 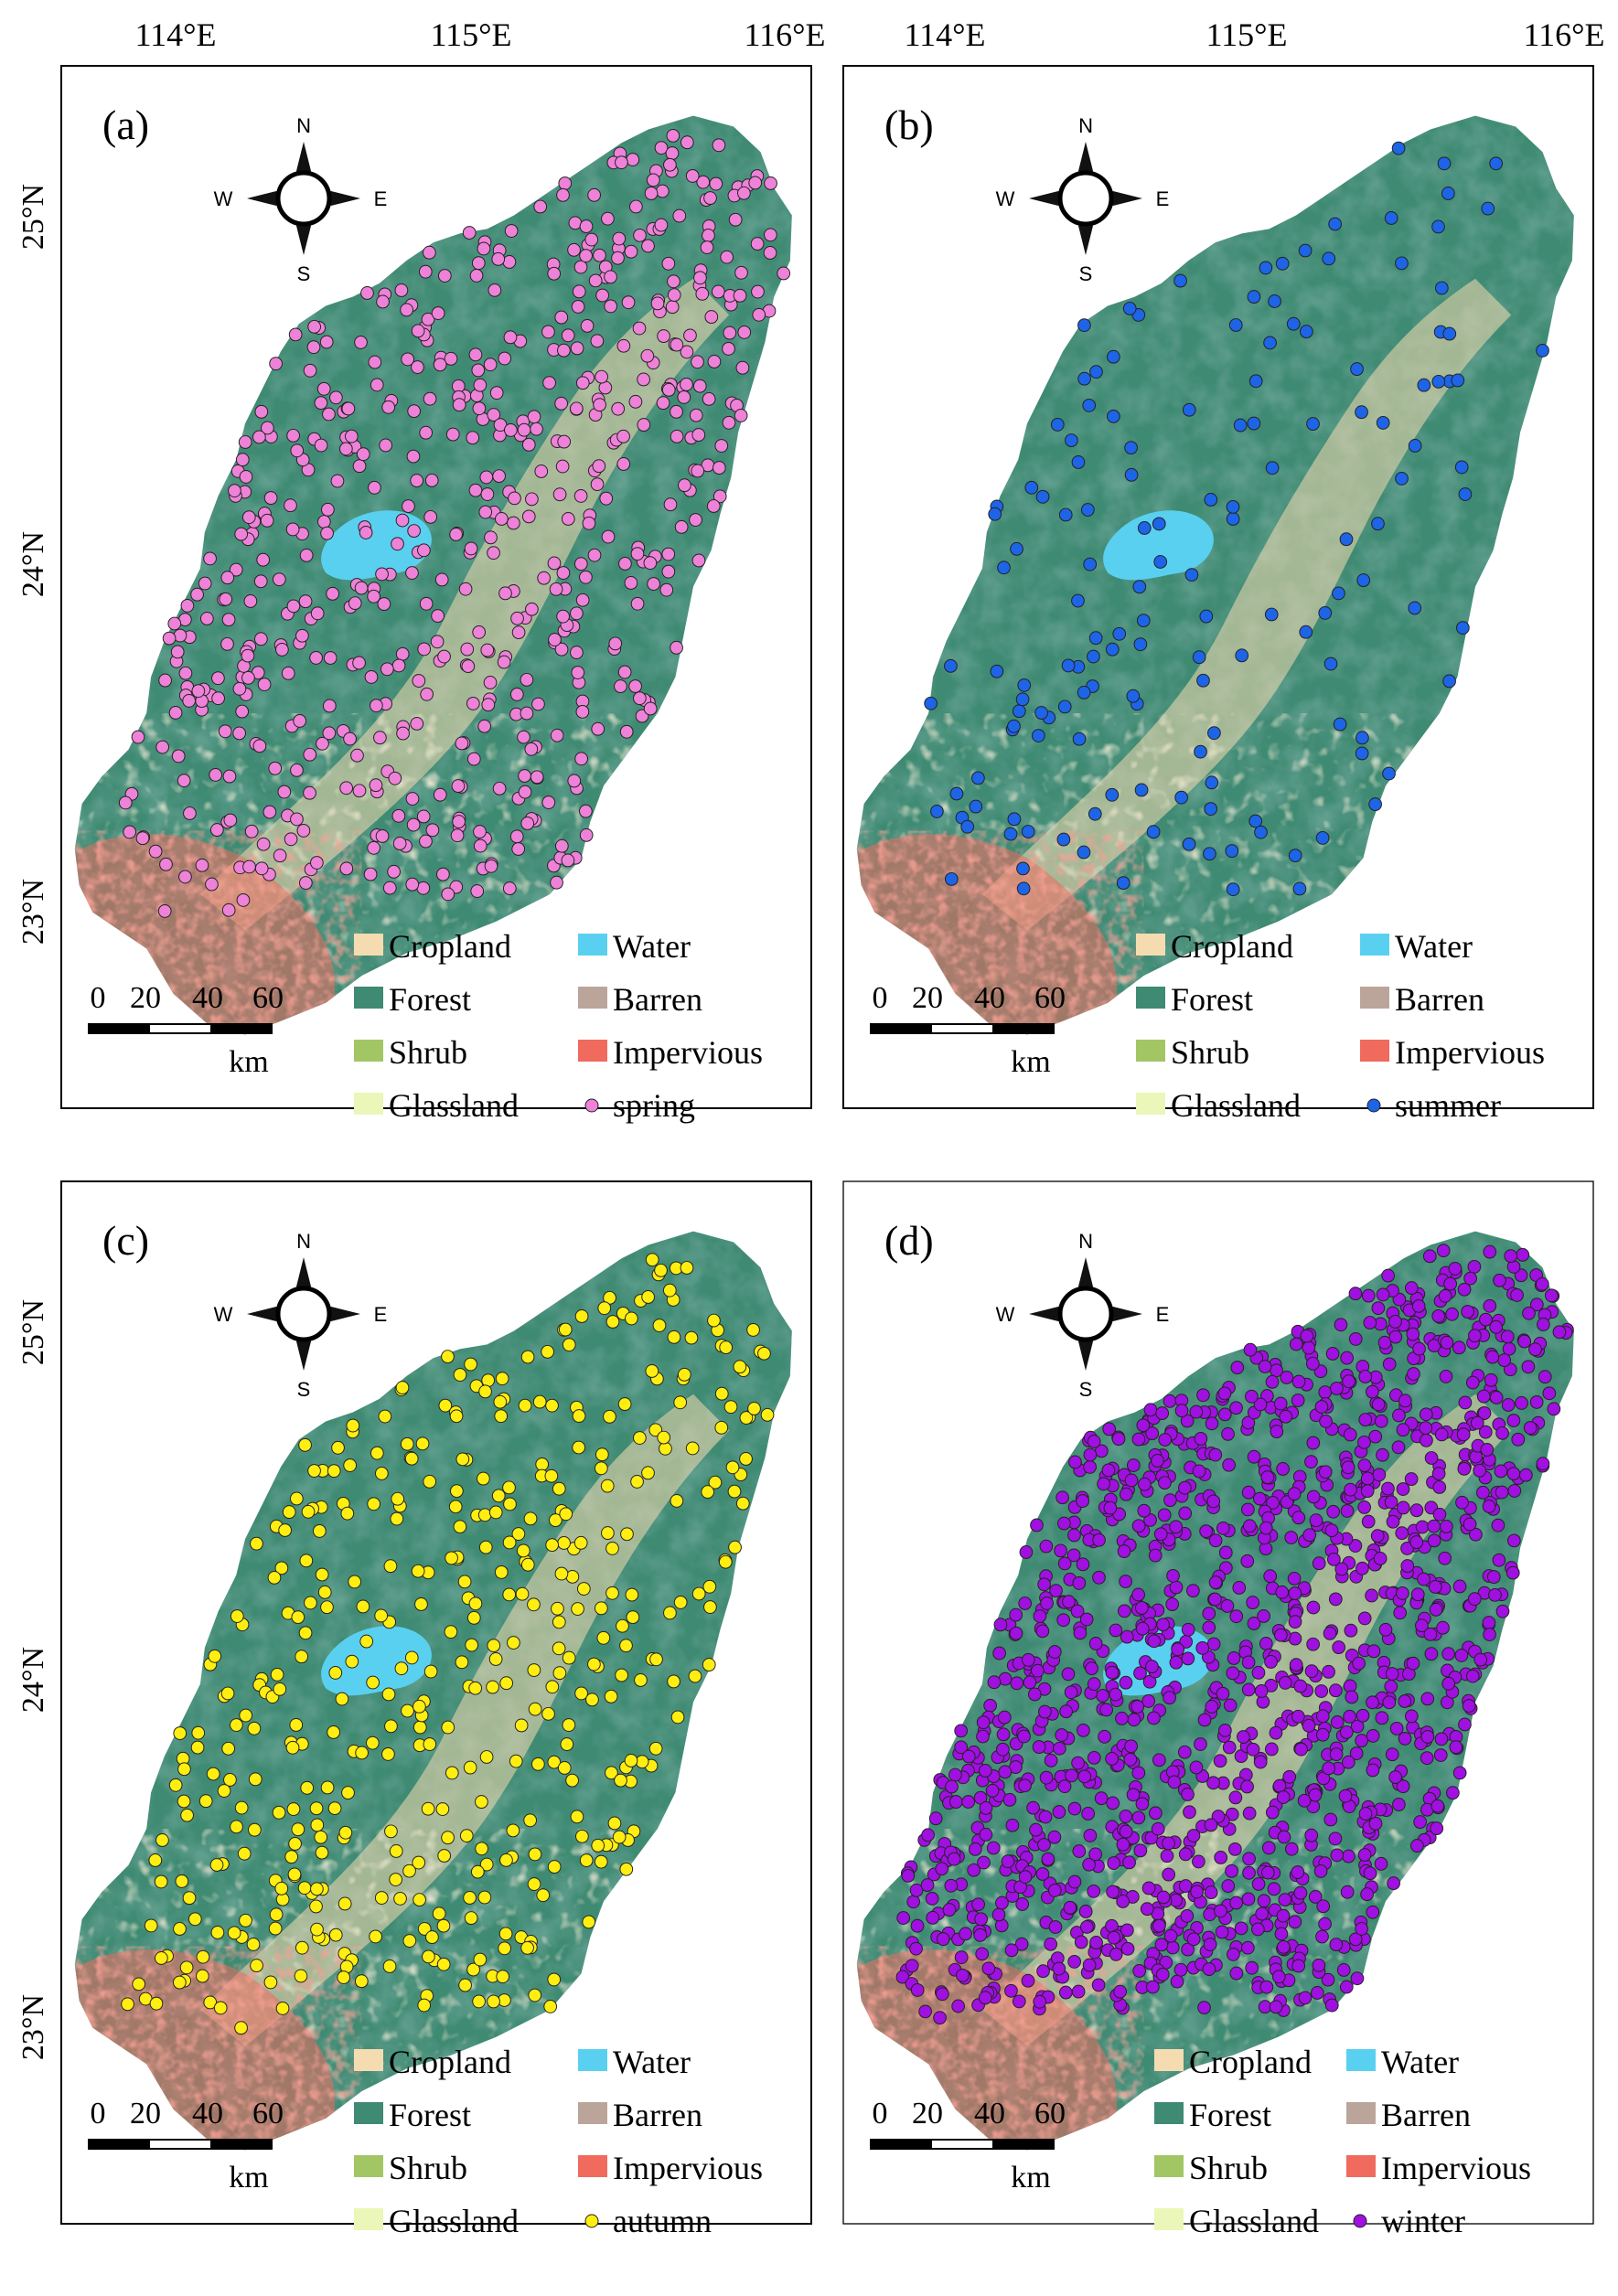 I want to click on compass-ring, so click(x=303, y=1314).